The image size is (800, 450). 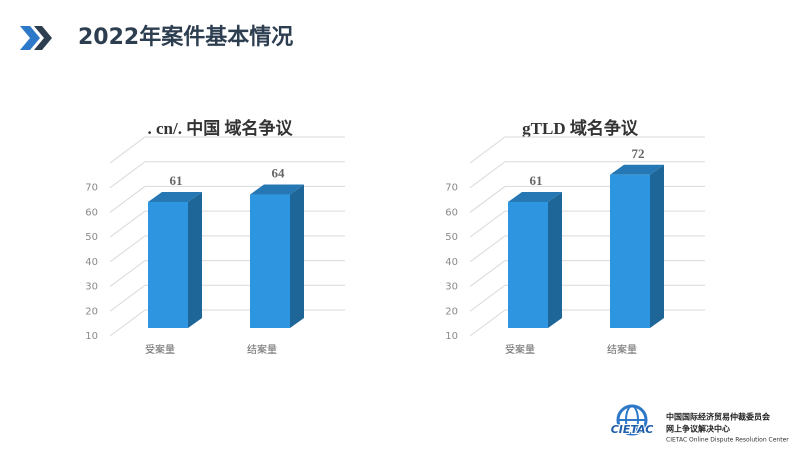 What do you see at coordinates (221, 128) in the screenshot?
I see `chart-title: . cn/. 中国 域名争议` at bounding box center [221, 128].